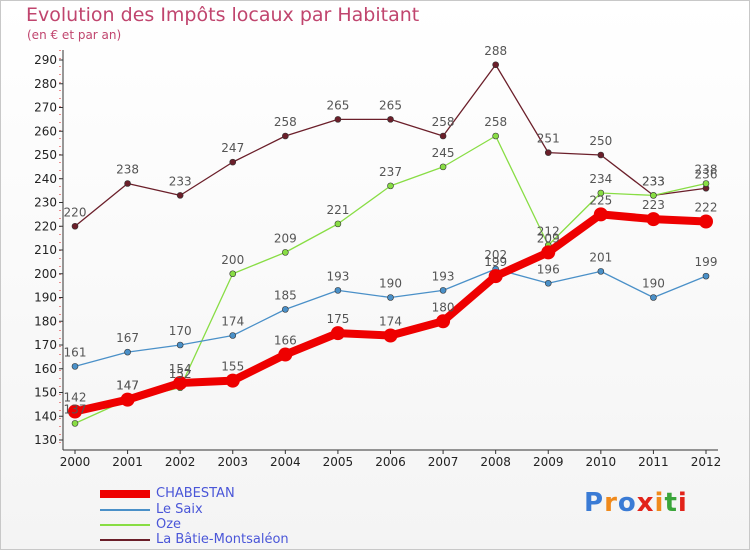 The width and height of the screenshot is (750, 550). What do you see at coordinates (75, 212) in the screenshot?
I see `data-label: 220` at bounding box center [75, 212].